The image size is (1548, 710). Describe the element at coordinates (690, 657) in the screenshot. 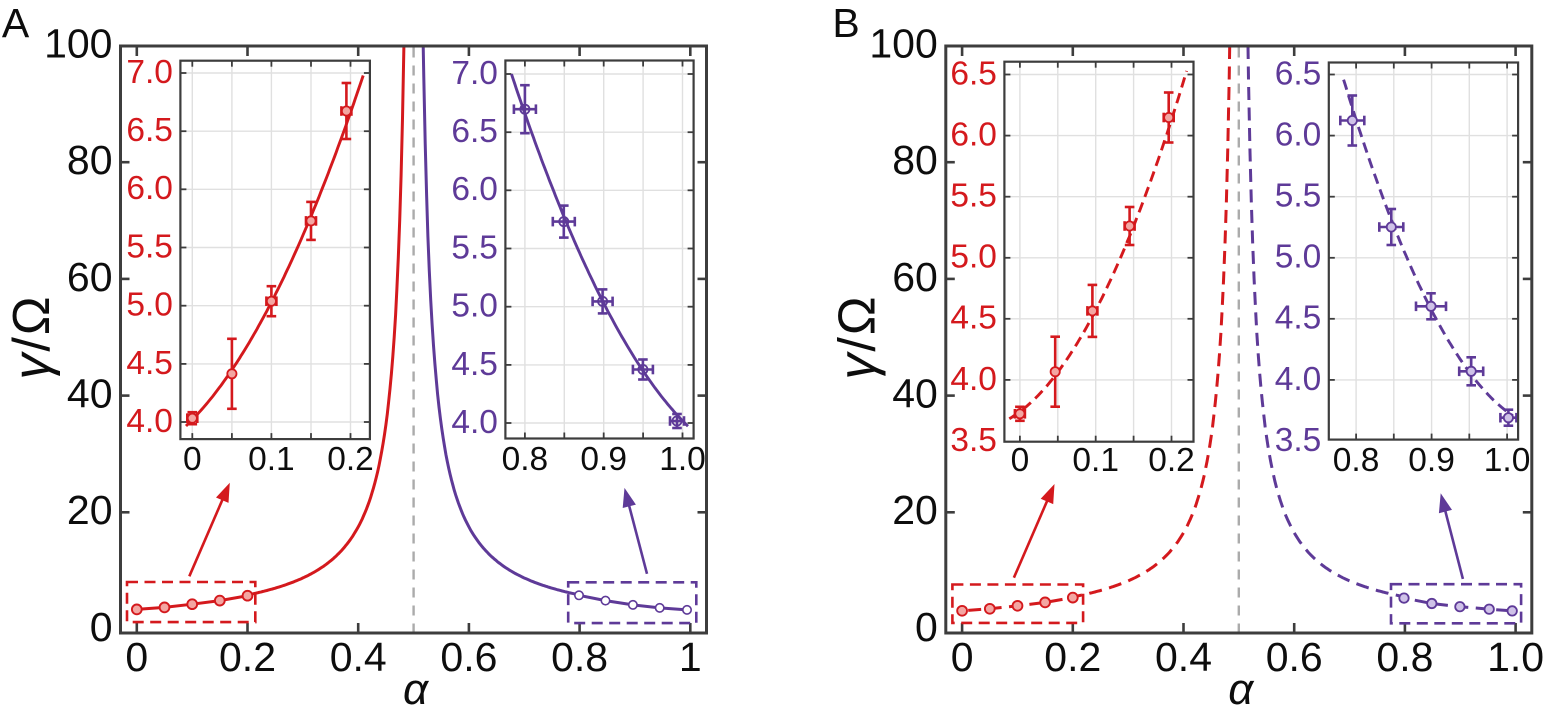

I see `svg-text: 1` at that location.